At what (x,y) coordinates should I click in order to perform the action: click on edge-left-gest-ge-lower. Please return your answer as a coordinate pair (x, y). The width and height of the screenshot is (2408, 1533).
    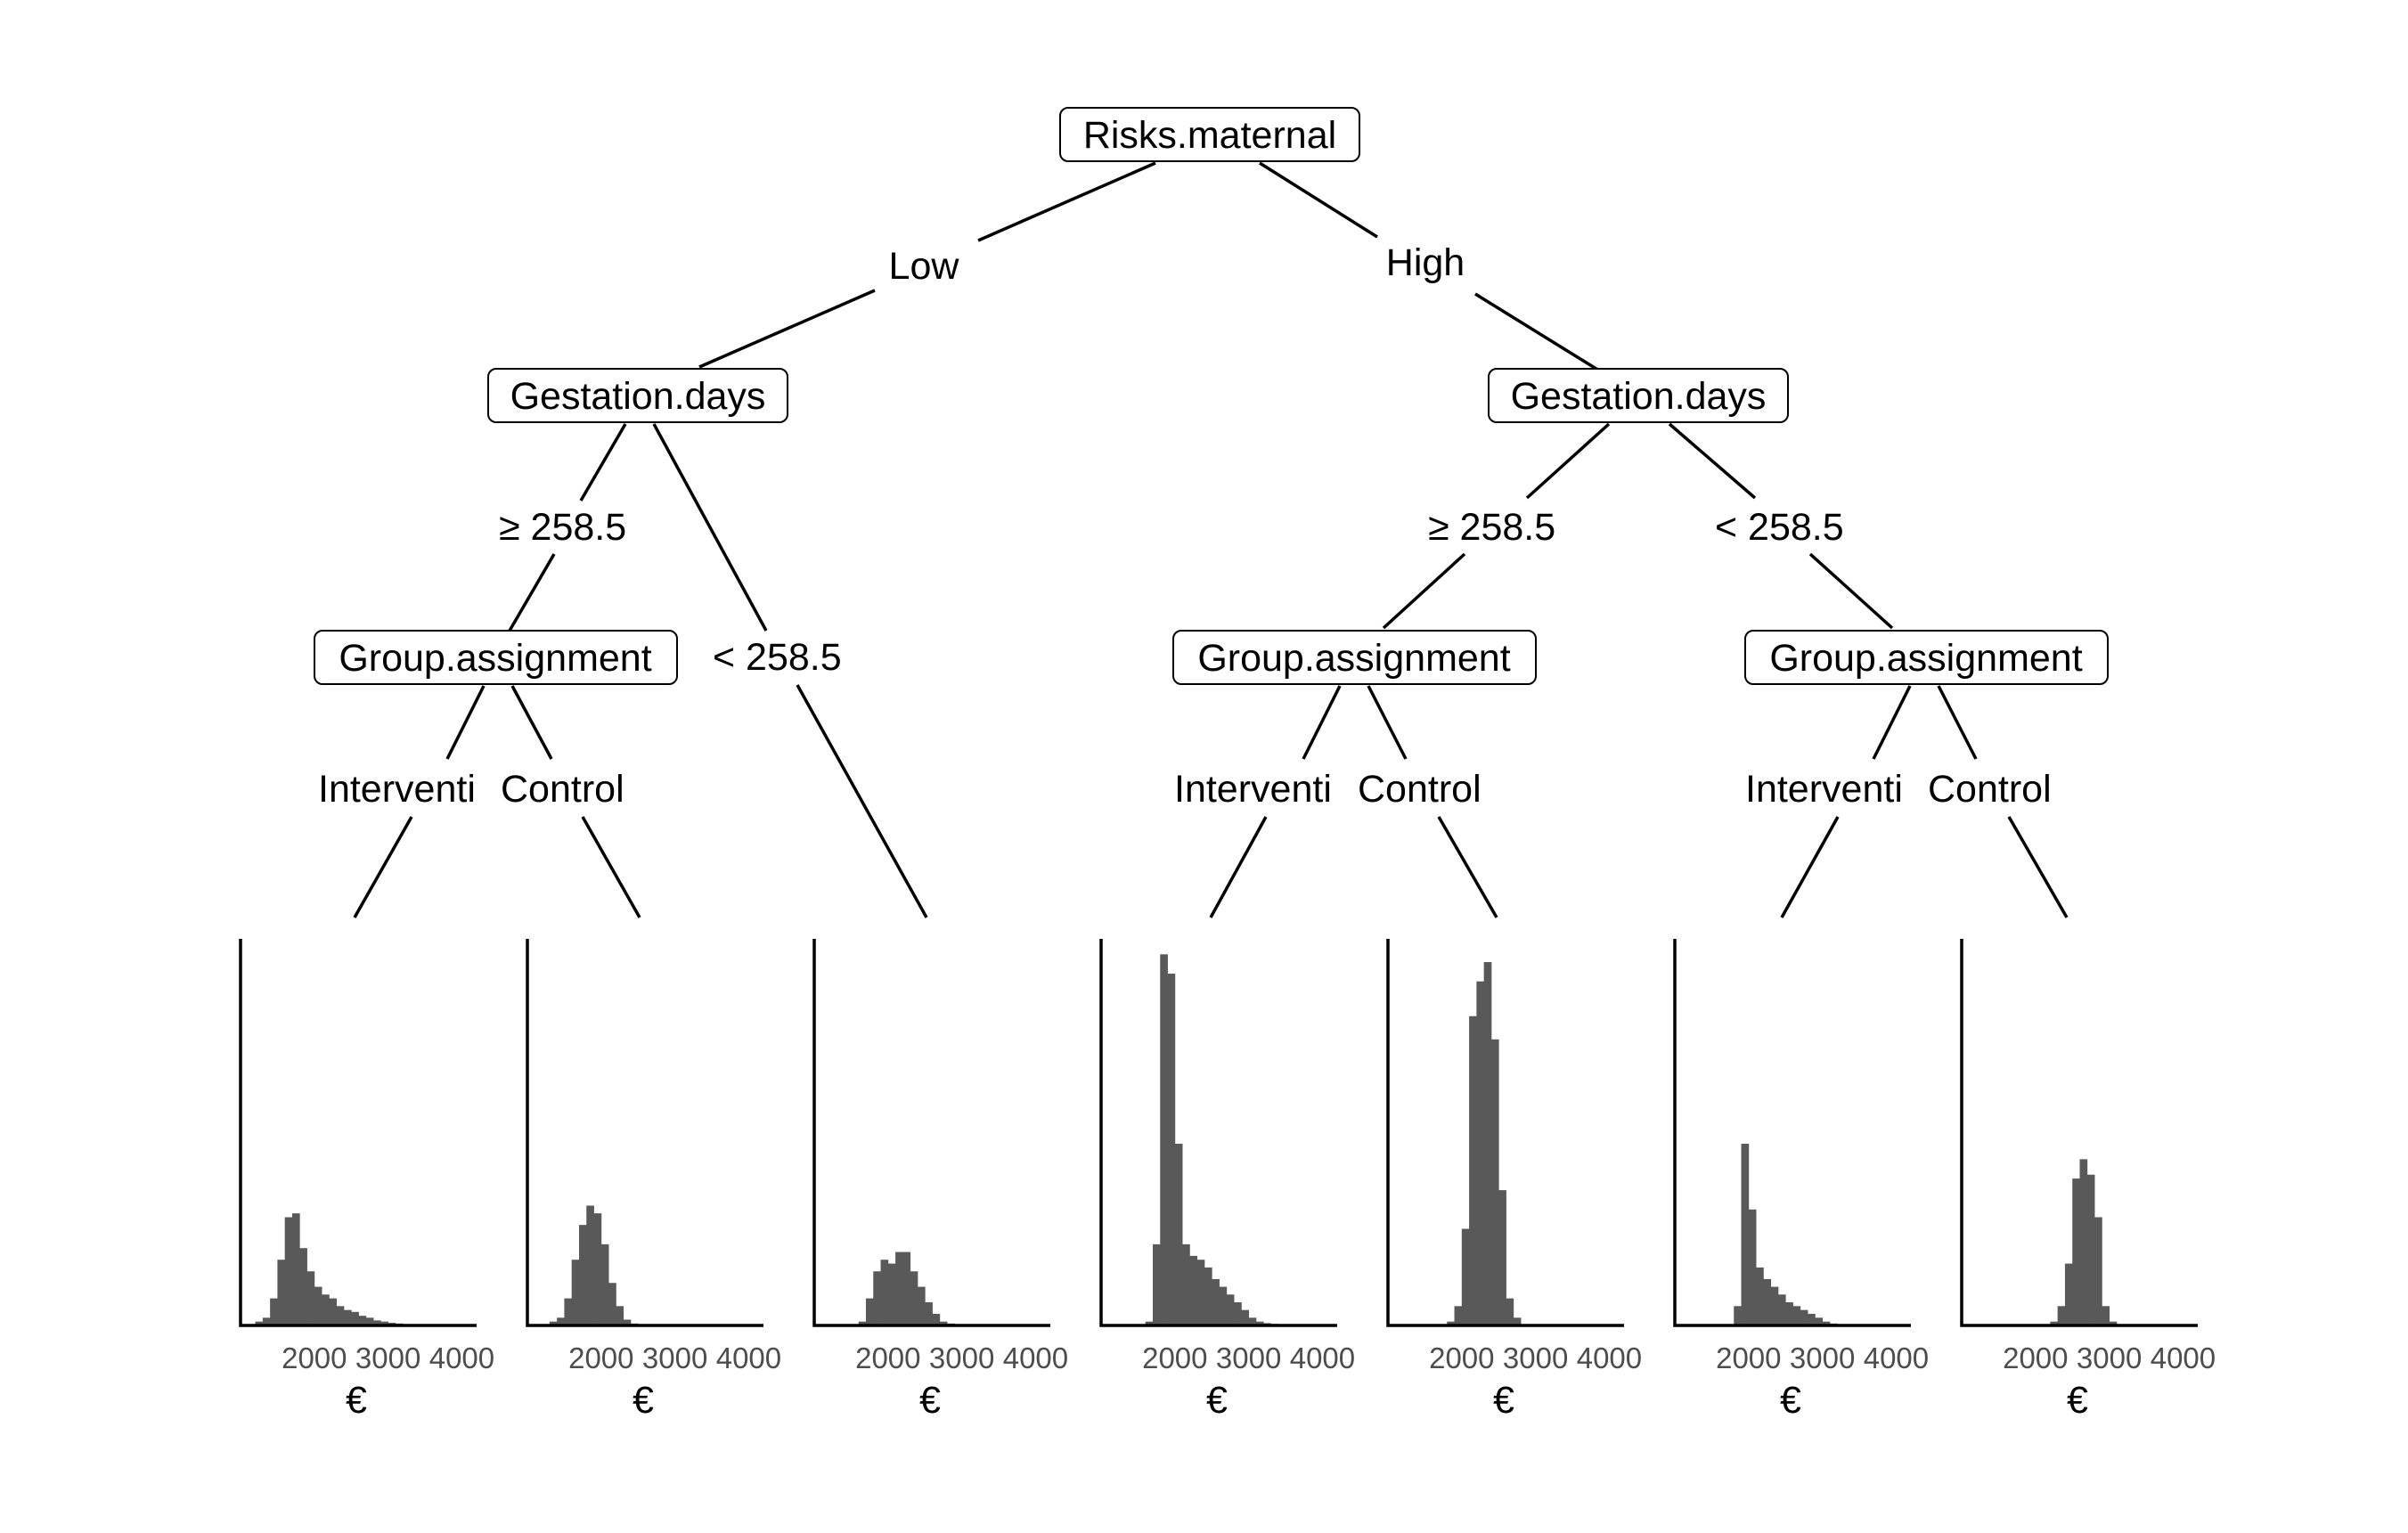
    Looking at the image, I should click on (532, 592).